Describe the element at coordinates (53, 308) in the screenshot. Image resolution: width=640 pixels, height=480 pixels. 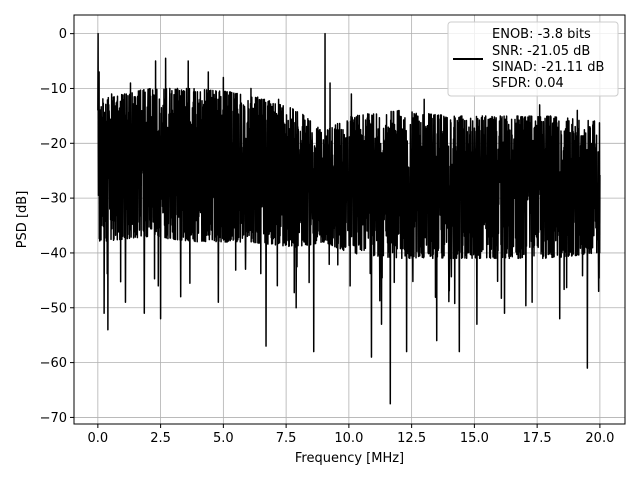
I see `y-tick-label: −50` at that location.